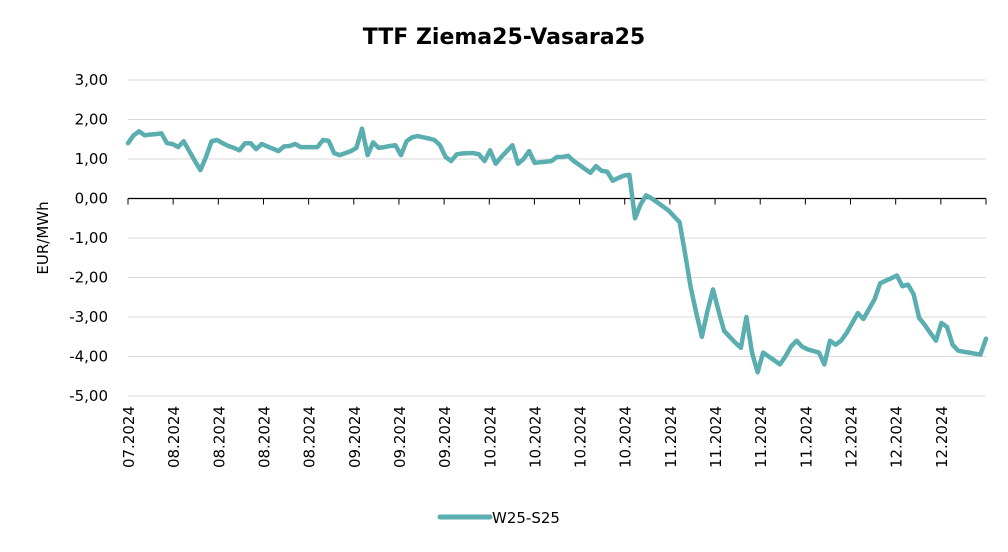  Describe the element at coordinates (91, 120) in the screenshot. I see `y-tick-label: 2,00` at that location.